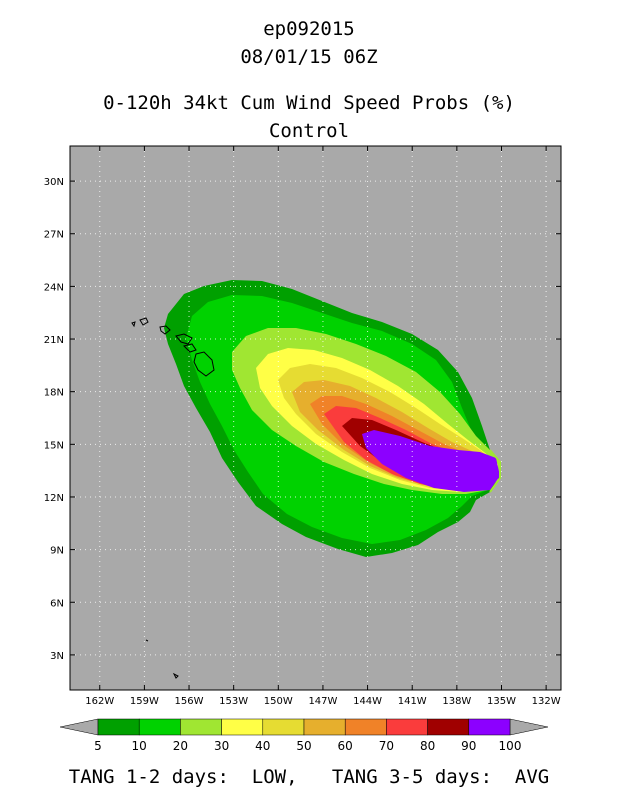  I want to click on colorbar-level-label: 90, so click(468, 746).